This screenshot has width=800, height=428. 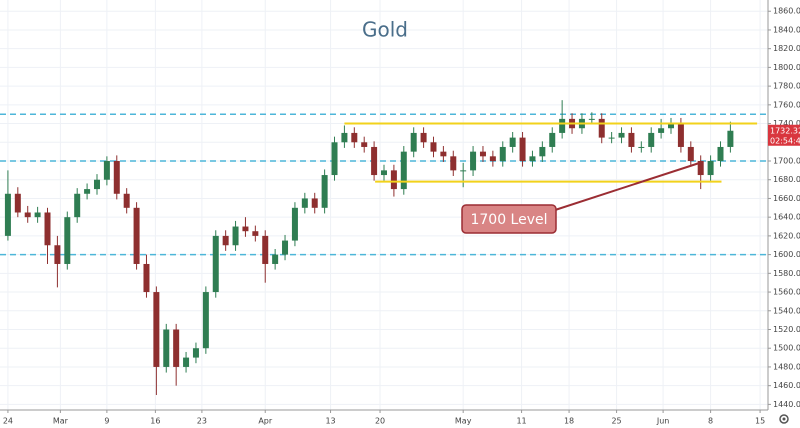 I want to click on x-tick-label: 9, so click(x=106, y=421).